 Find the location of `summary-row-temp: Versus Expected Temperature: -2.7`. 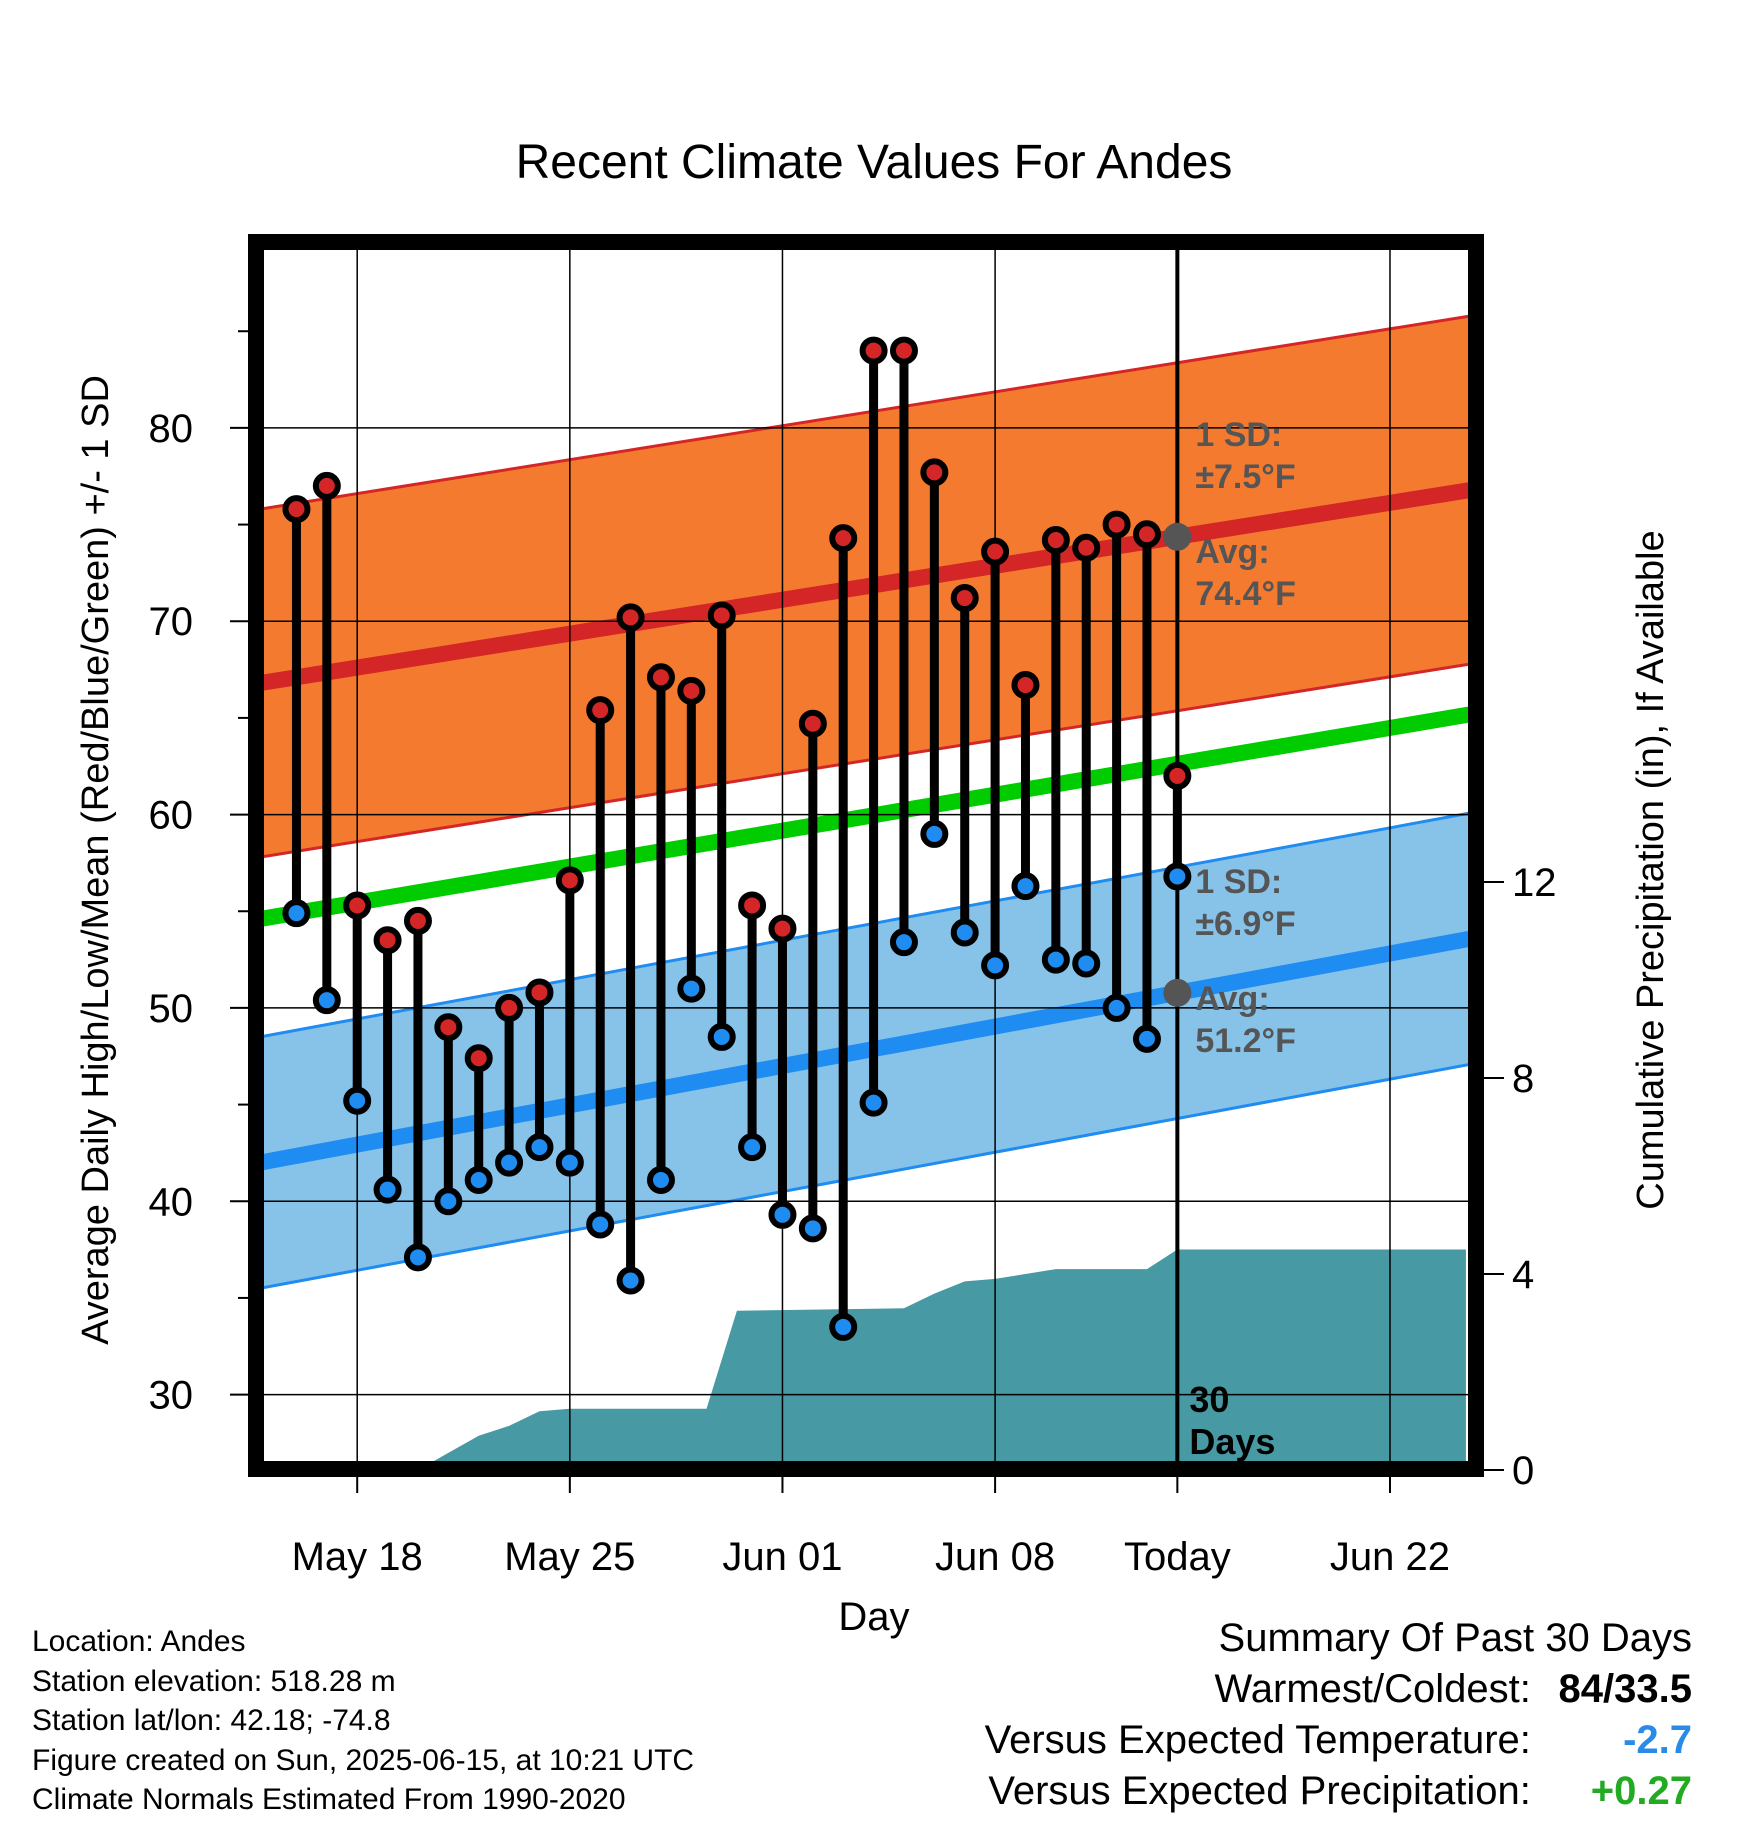

summary-row-temp: Versus Expected Temperature: -2.7 is located at coordinates (1338, 1740).